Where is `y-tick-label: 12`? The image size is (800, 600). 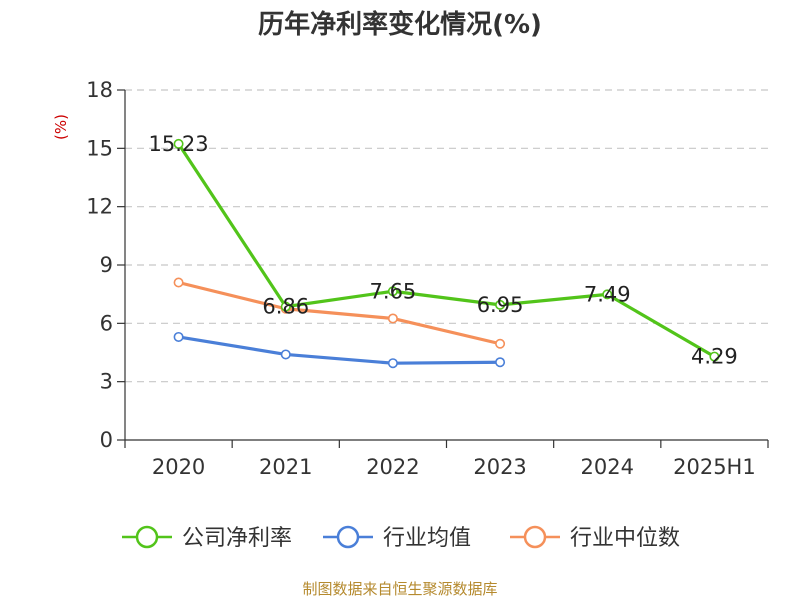
y-tick-label: 12 is located at coordinates (99, 207).